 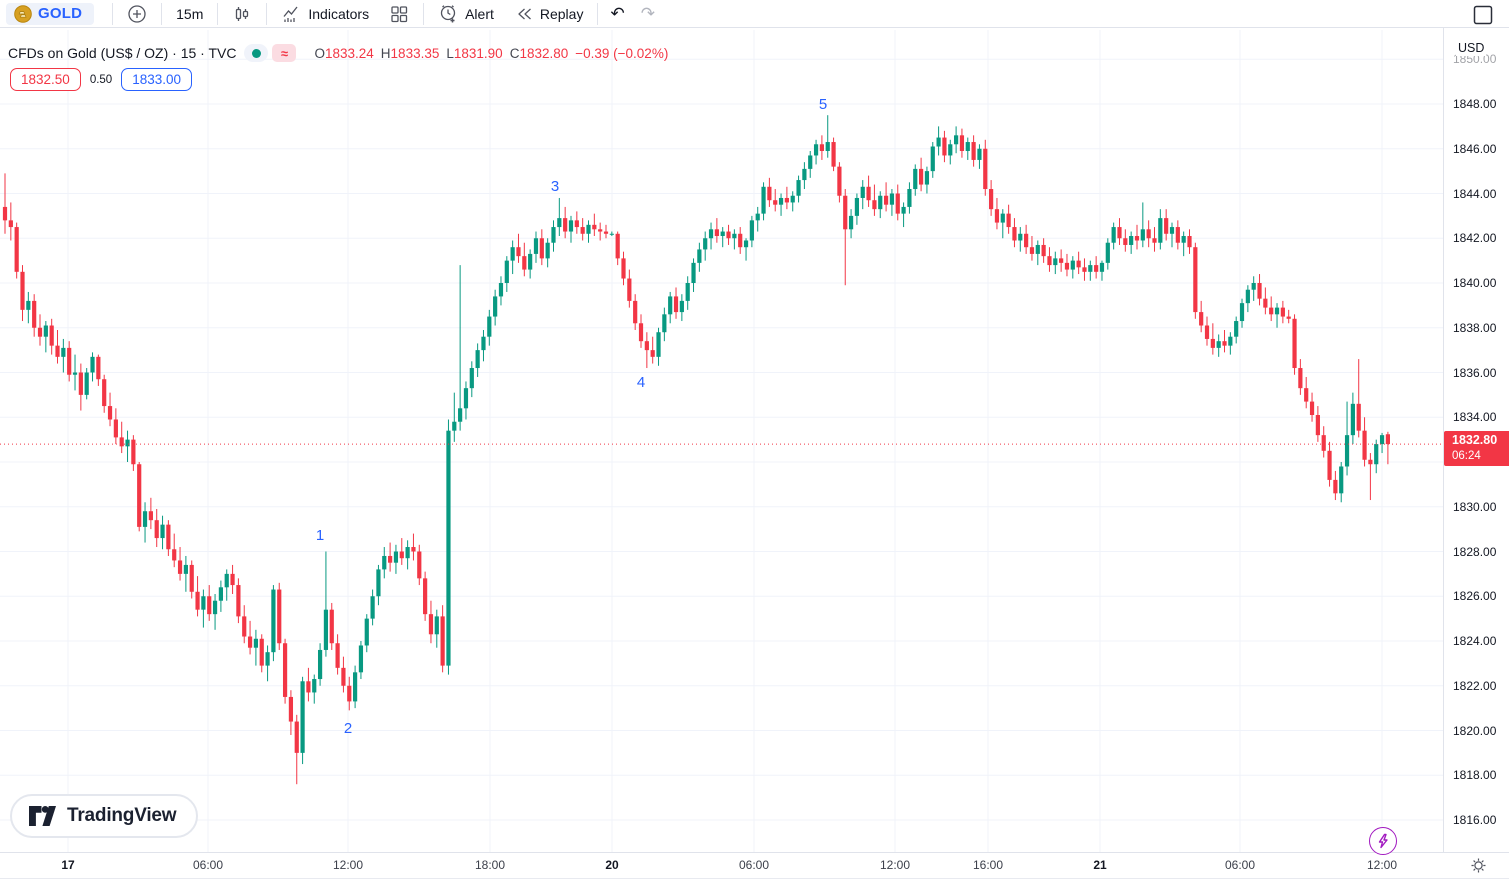 I want to click on symbol-button: GOLD, so click(x=50, y=13).